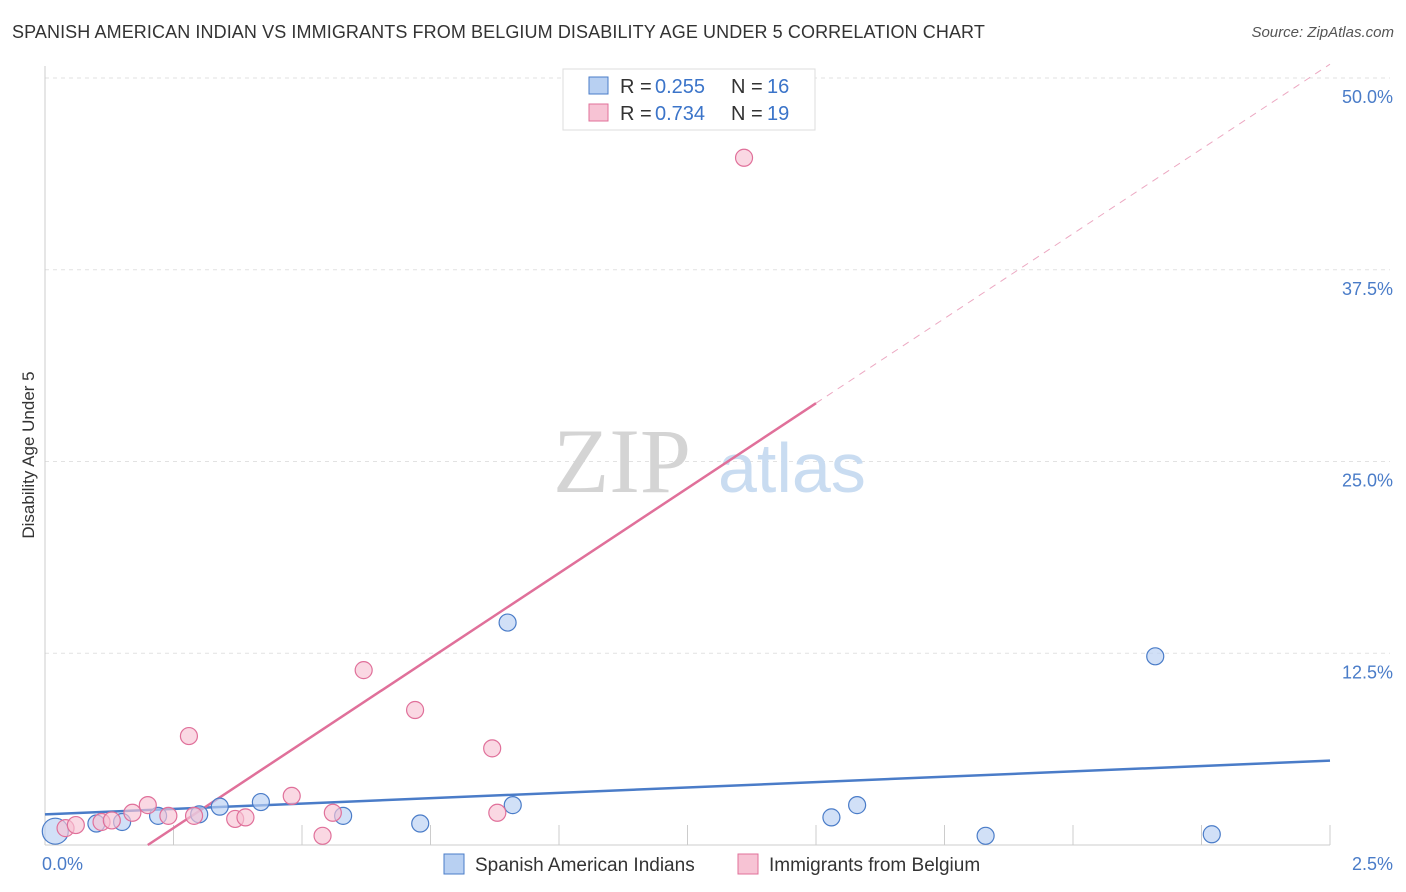 Image resolution: width=1406 pixels, height=892 pixels. What do you see at coordinates (747, 87) in the screenshot?
I see `legend-n-label-0: N =` at bounding box center [747, 87].